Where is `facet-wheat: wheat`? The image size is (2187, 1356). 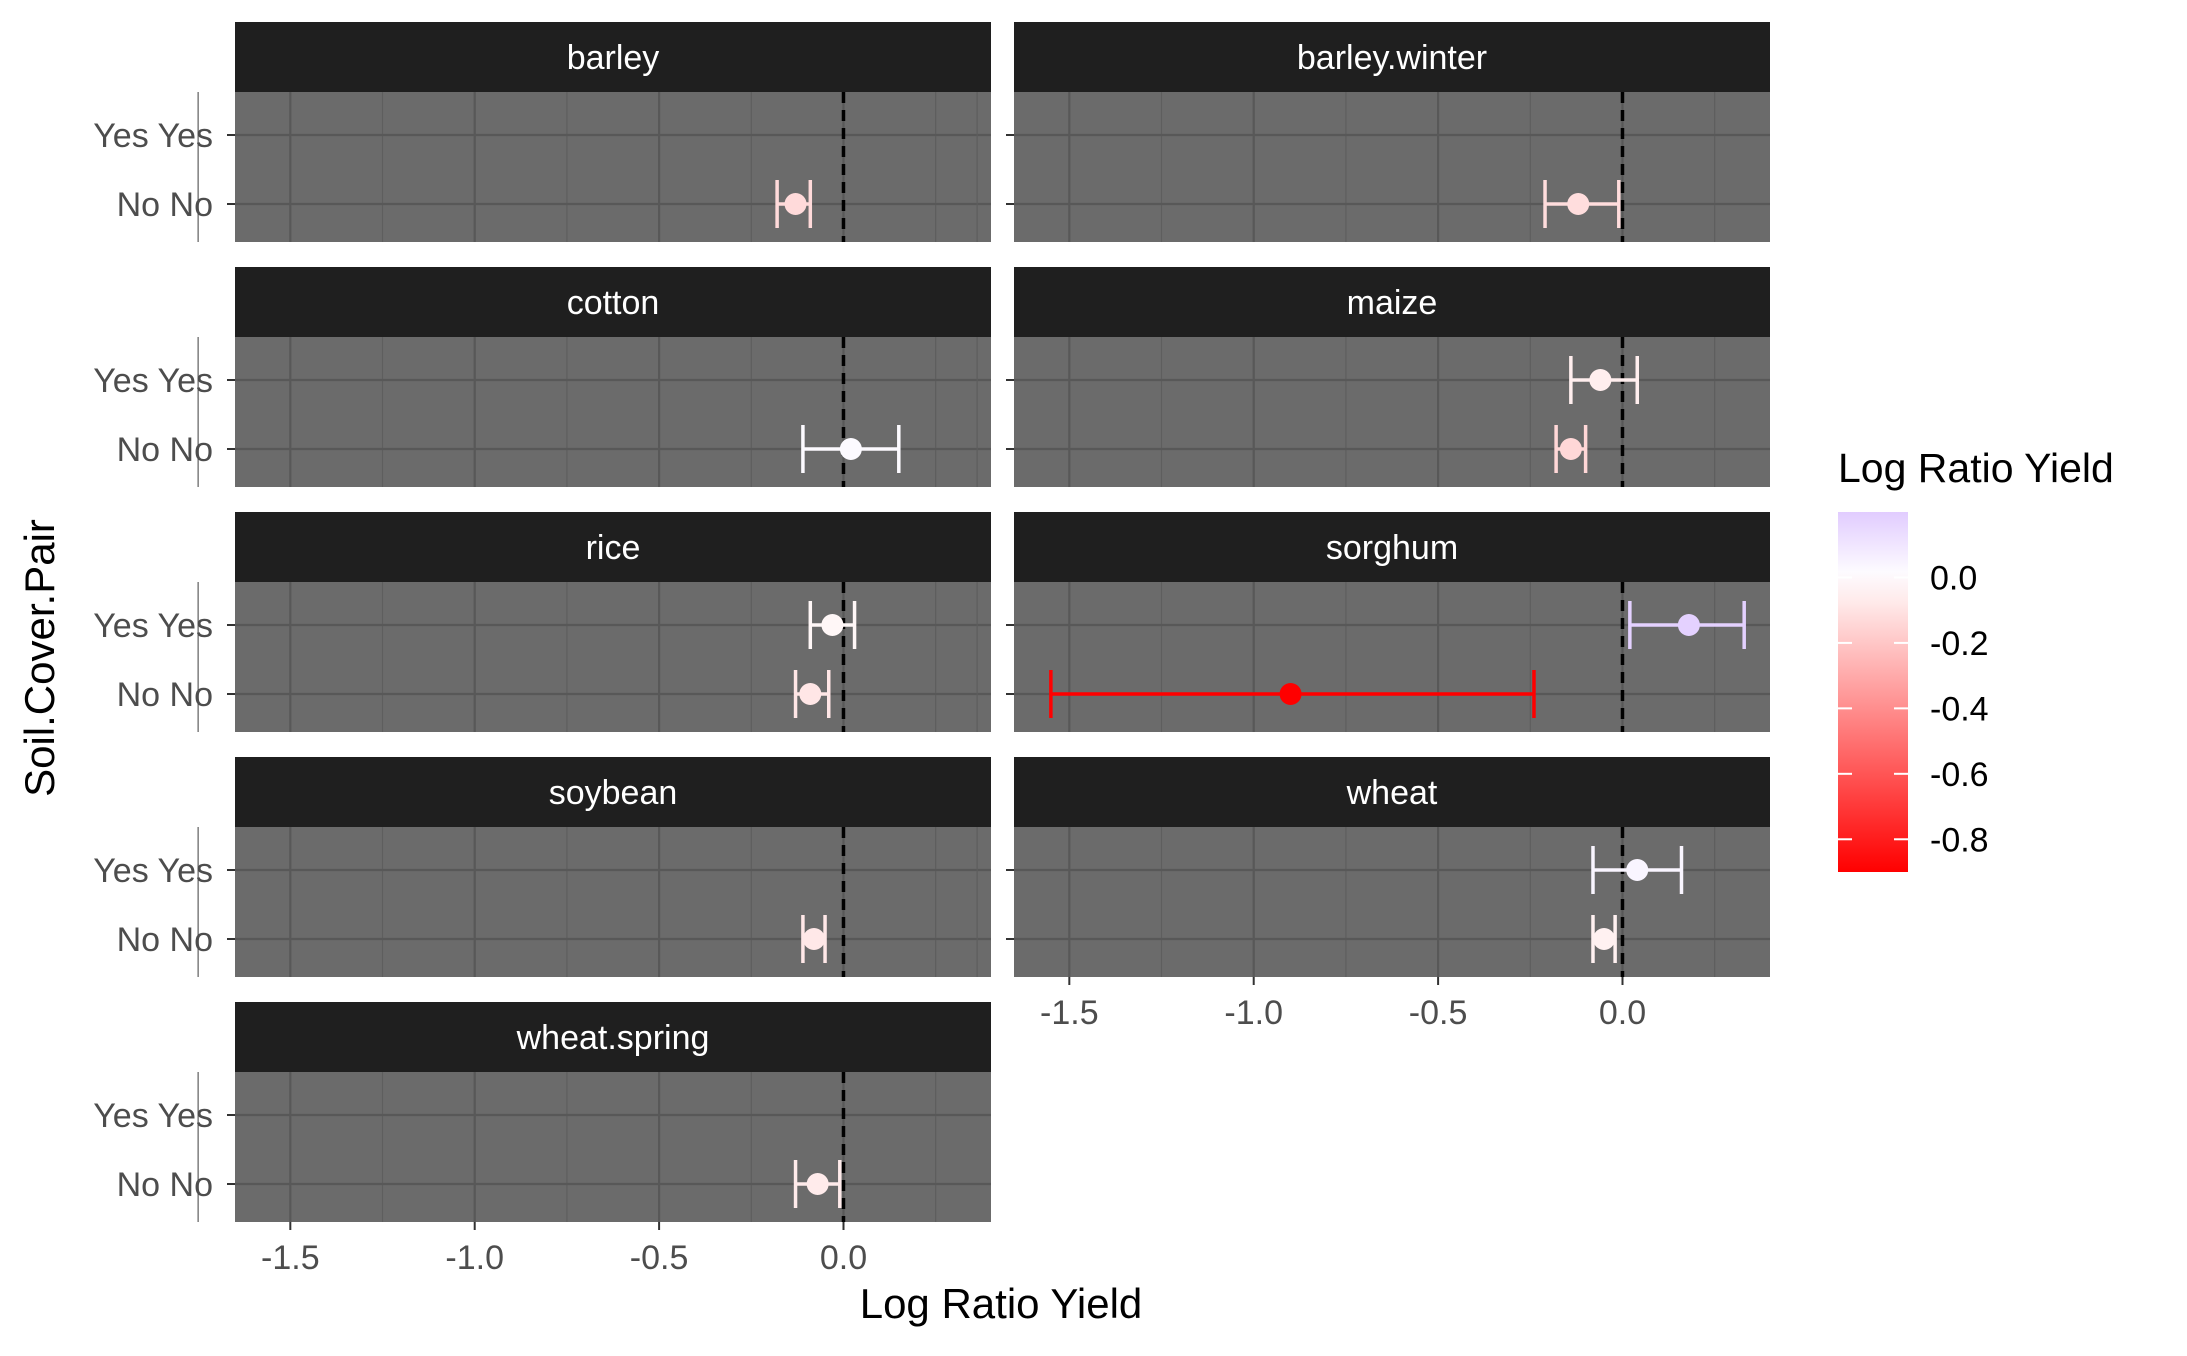 facet-wheat: wheat is located at coordinates (1373, 867).